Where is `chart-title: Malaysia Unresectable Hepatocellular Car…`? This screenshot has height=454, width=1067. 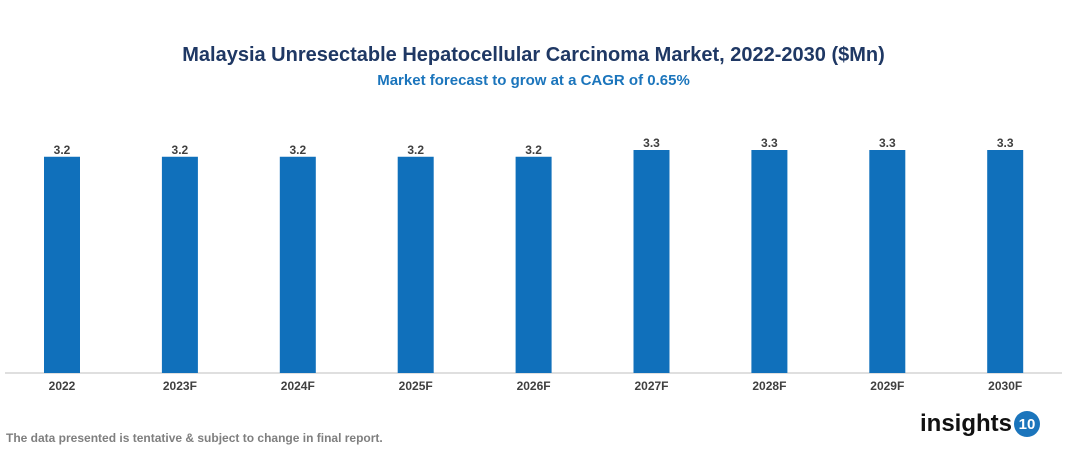 chart-title: Malaysia Unresectable Hepatocellular Car… is located at coordinates (533, 55).